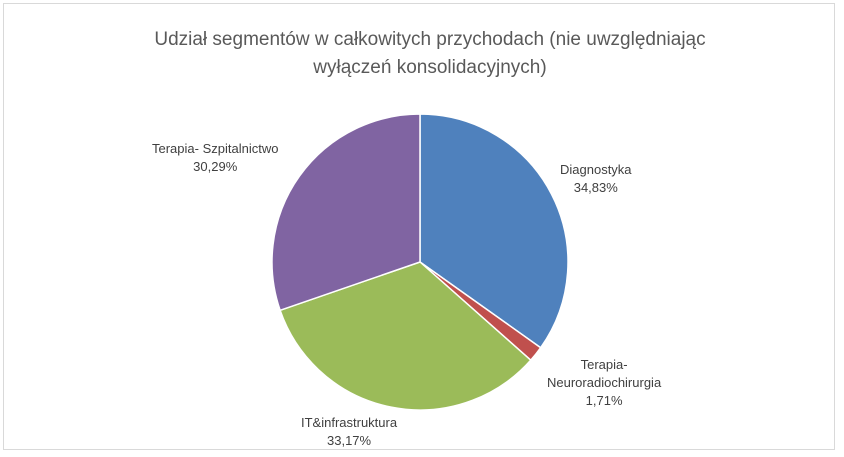 Image resolution: width=844 pixels, height=457 pixels. I want to click on slice-label-it-infrastruktura: IT&infrastruktura 33,17%, so click(349, 432).